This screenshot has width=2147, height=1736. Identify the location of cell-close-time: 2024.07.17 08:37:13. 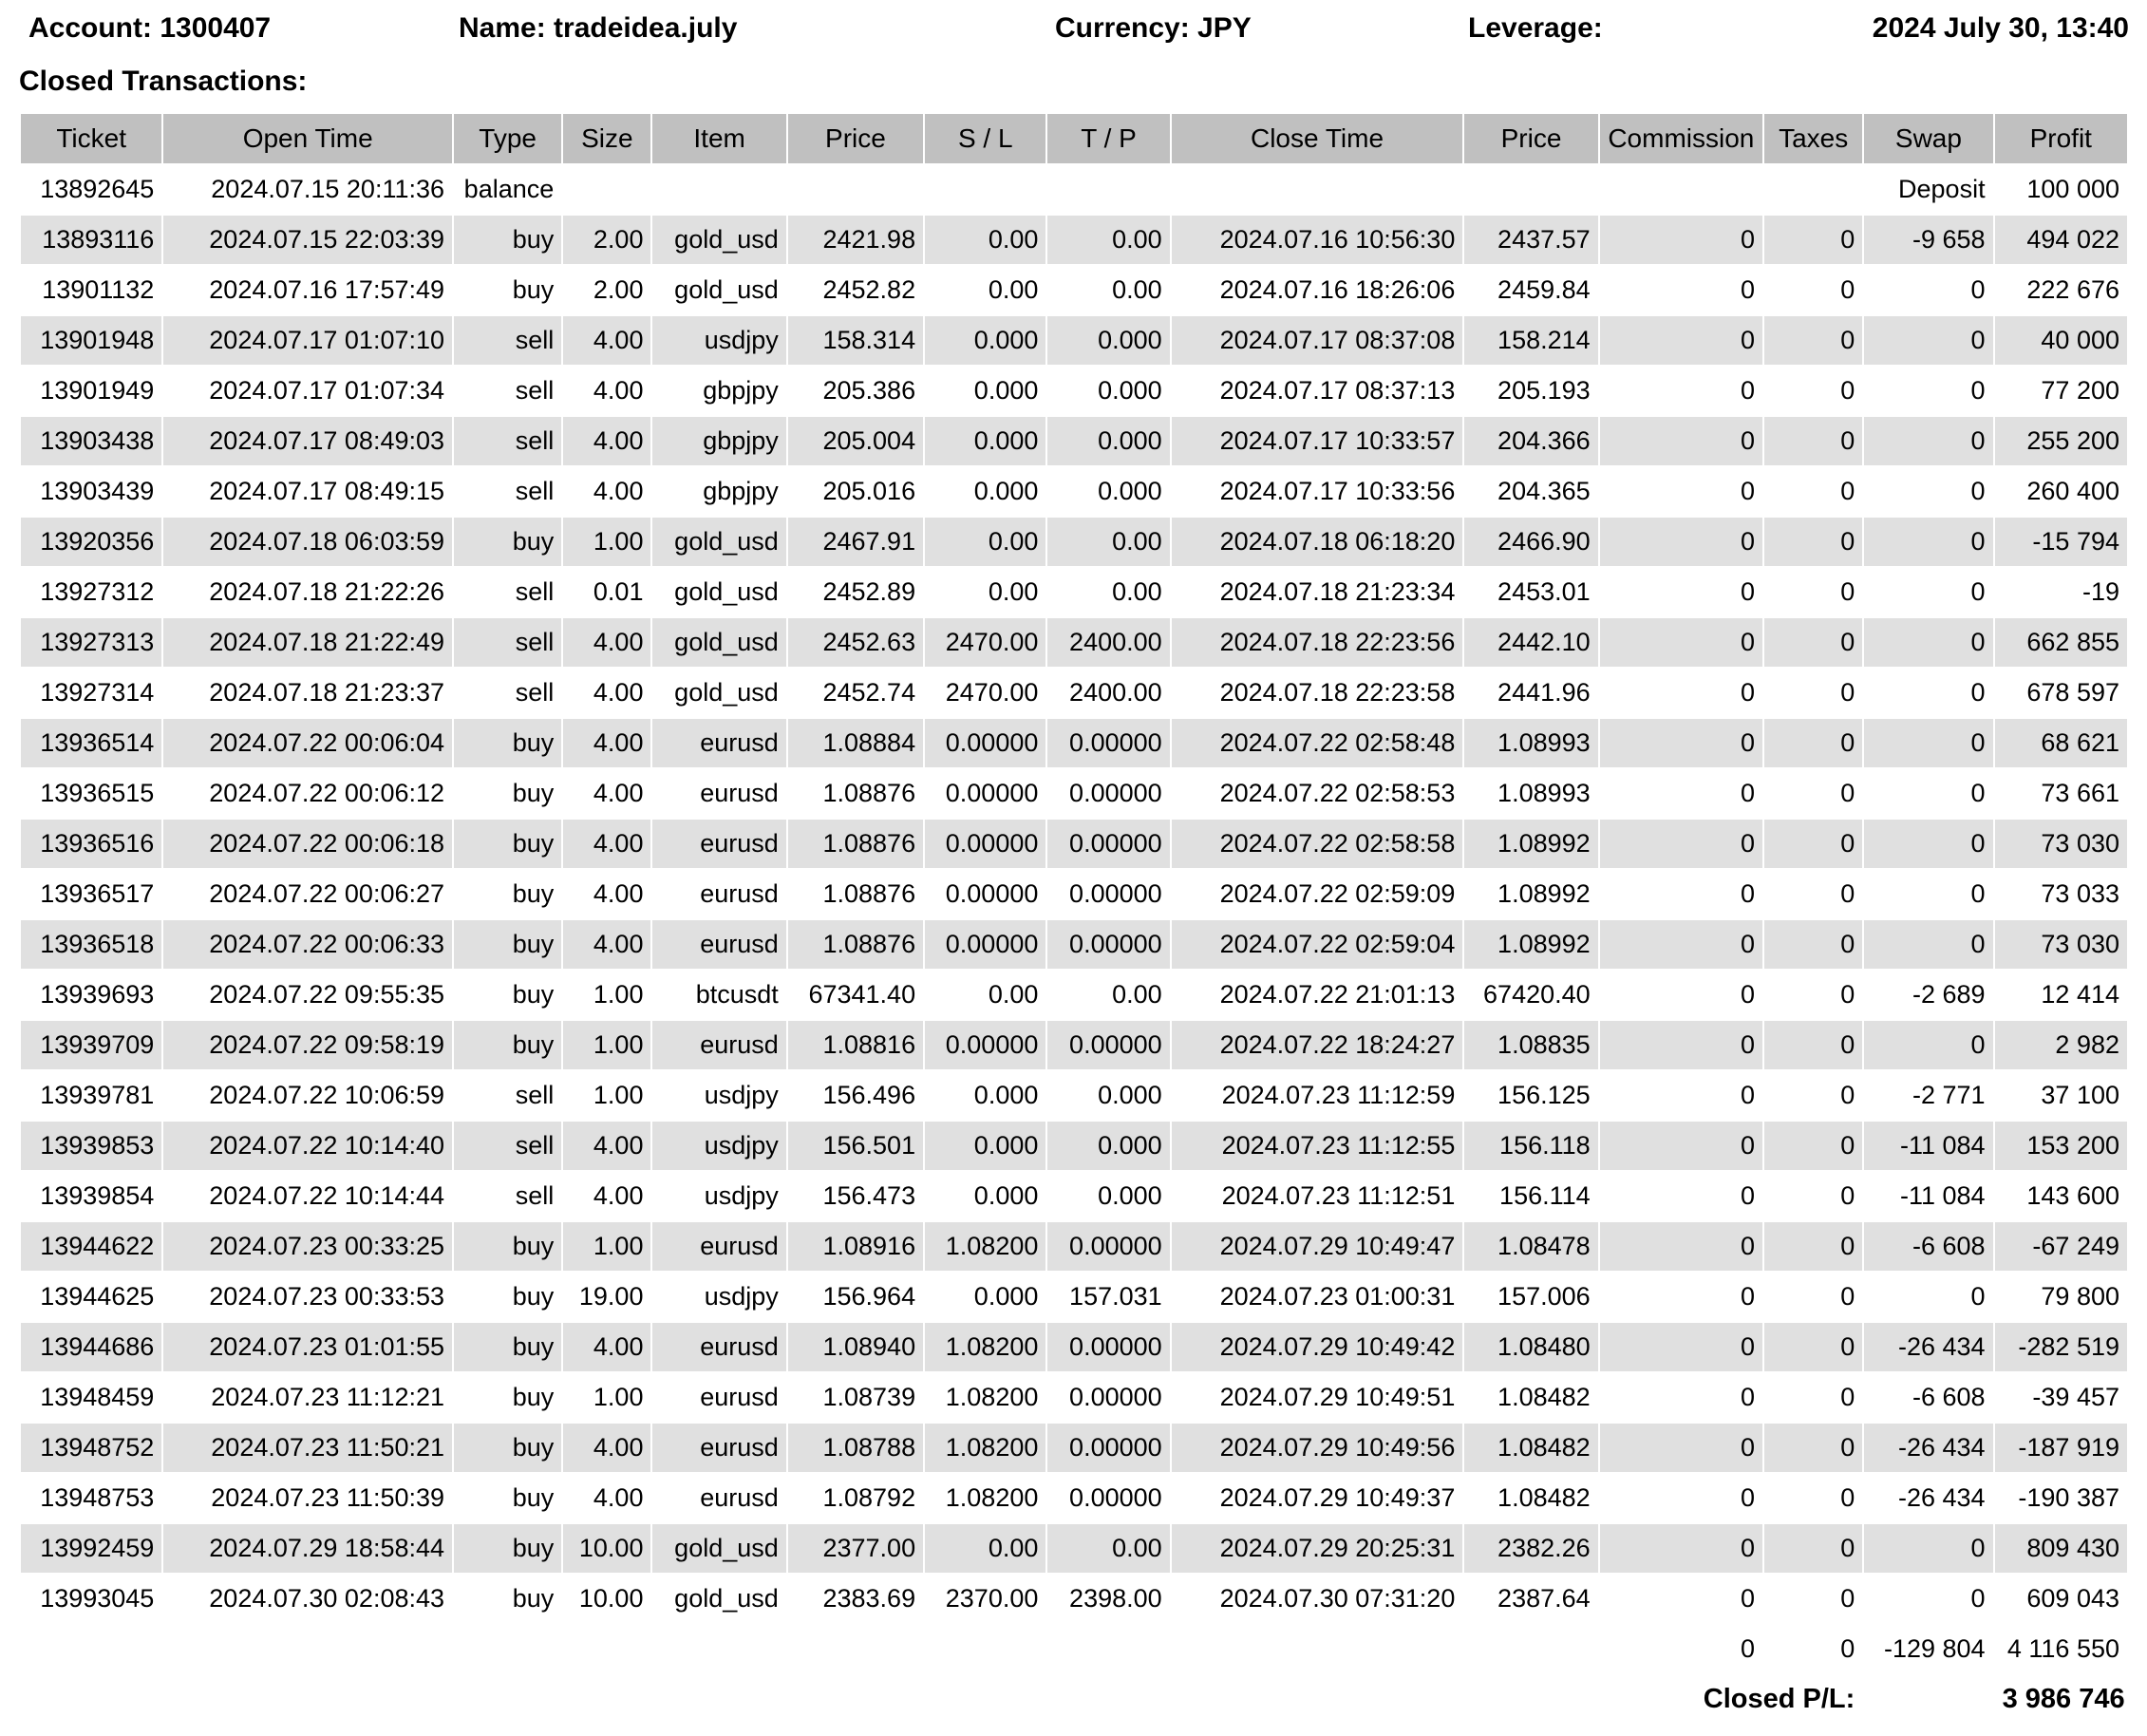
(1317, 391).